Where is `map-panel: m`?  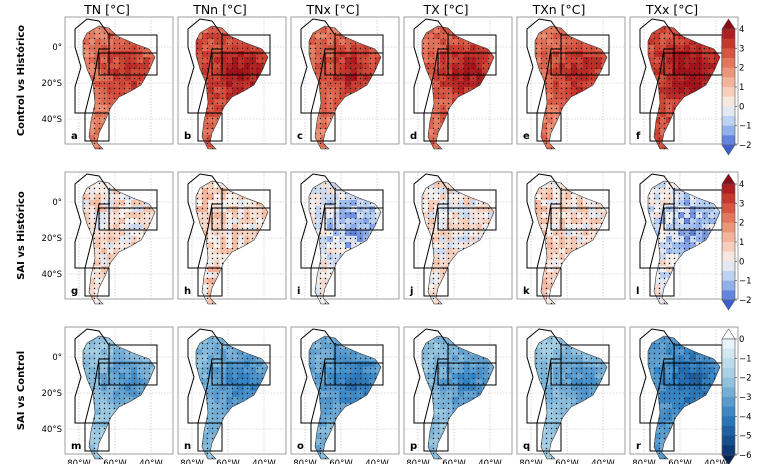 map-panel: m is located at coordinates (119, 393).